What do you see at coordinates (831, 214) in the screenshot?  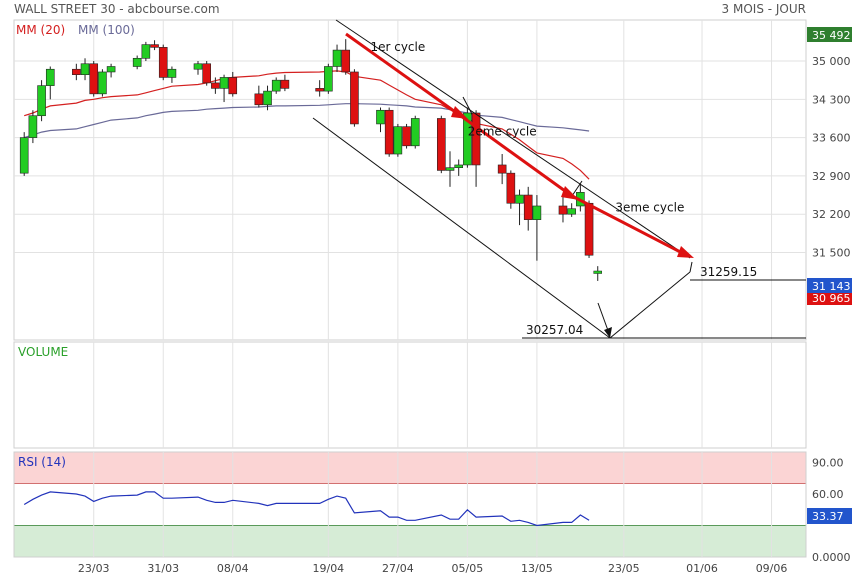 I see `y-tick-label: 32 200` at bounding box center [831, 214].